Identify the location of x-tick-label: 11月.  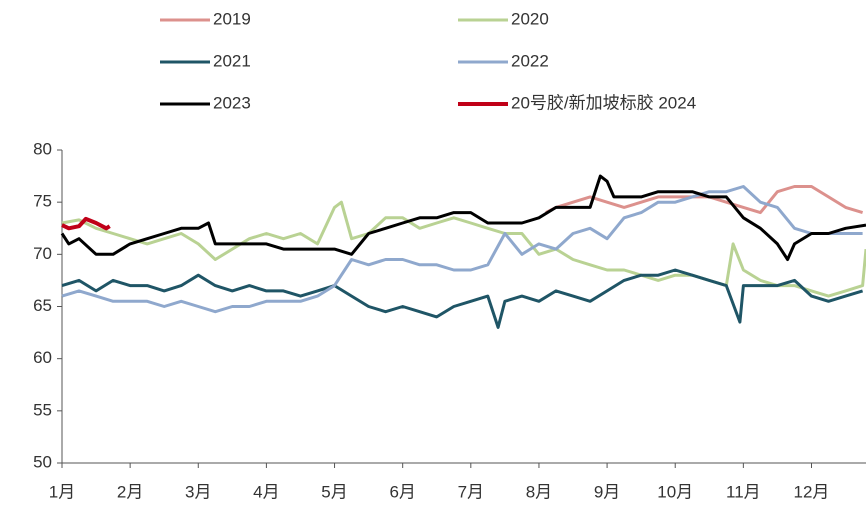
(743, 491).